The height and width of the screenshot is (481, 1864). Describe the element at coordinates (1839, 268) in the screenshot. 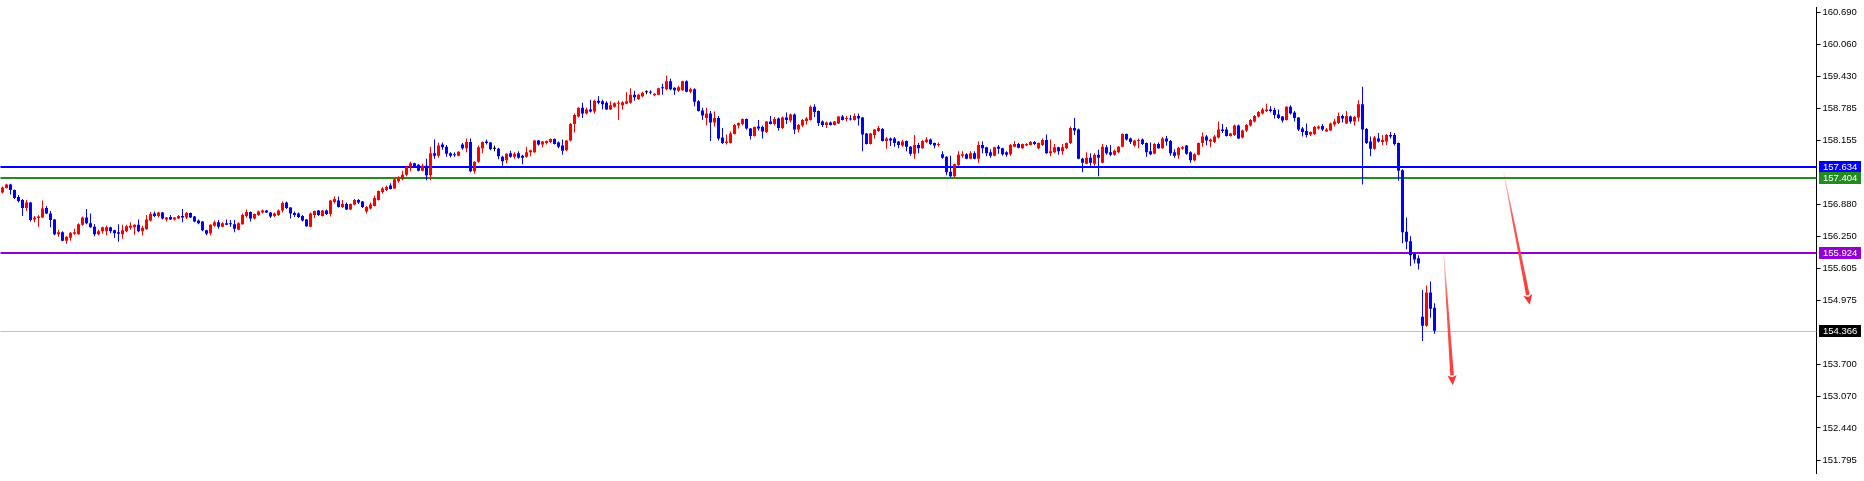

I see `y-tick-label: 155.605` at that location.